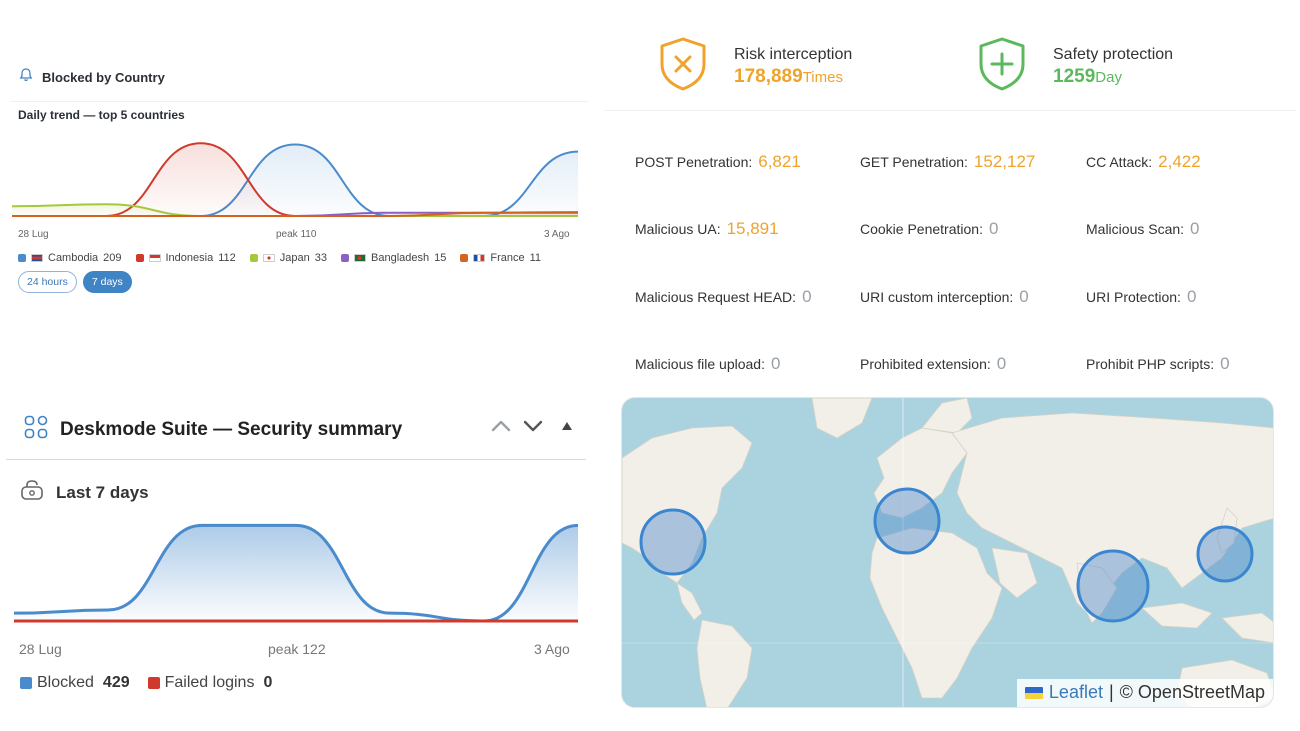  I want to click on legend-item-cambodia: Cambodia 209, so click(70, 258).